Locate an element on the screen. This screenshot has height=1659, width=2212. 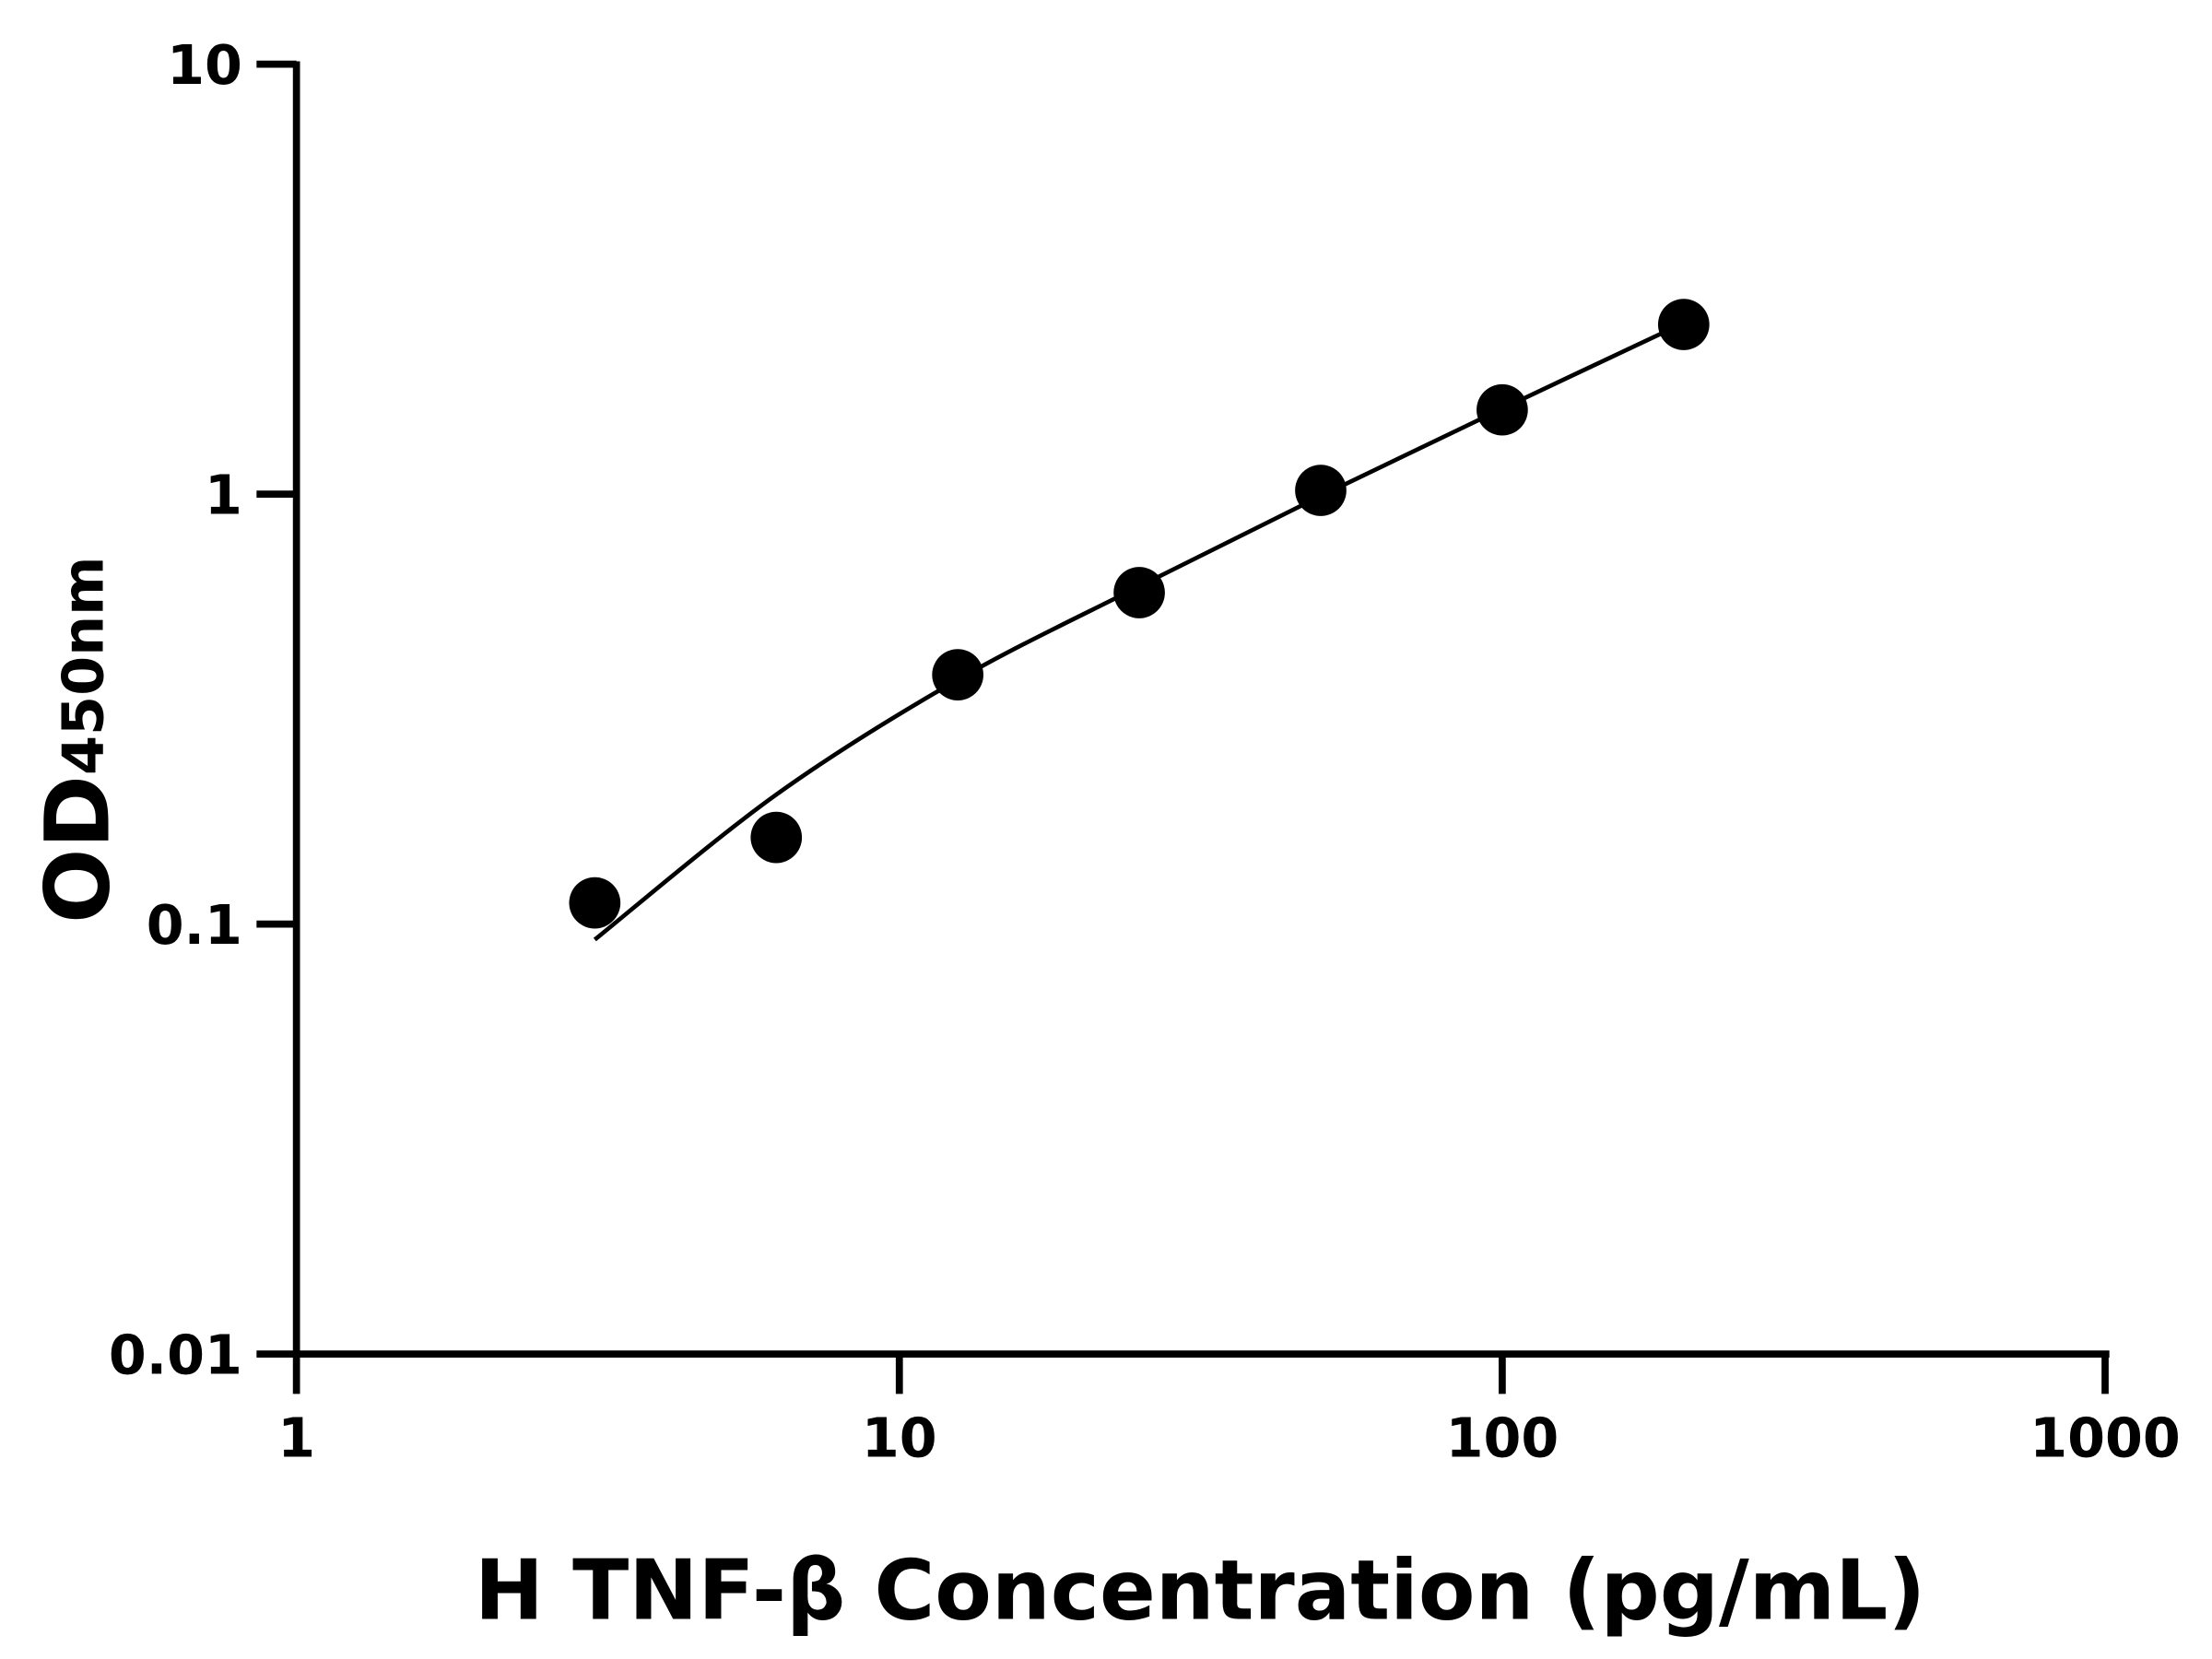
y-axis-label: OD450nm is located at coordinates (78, 740).